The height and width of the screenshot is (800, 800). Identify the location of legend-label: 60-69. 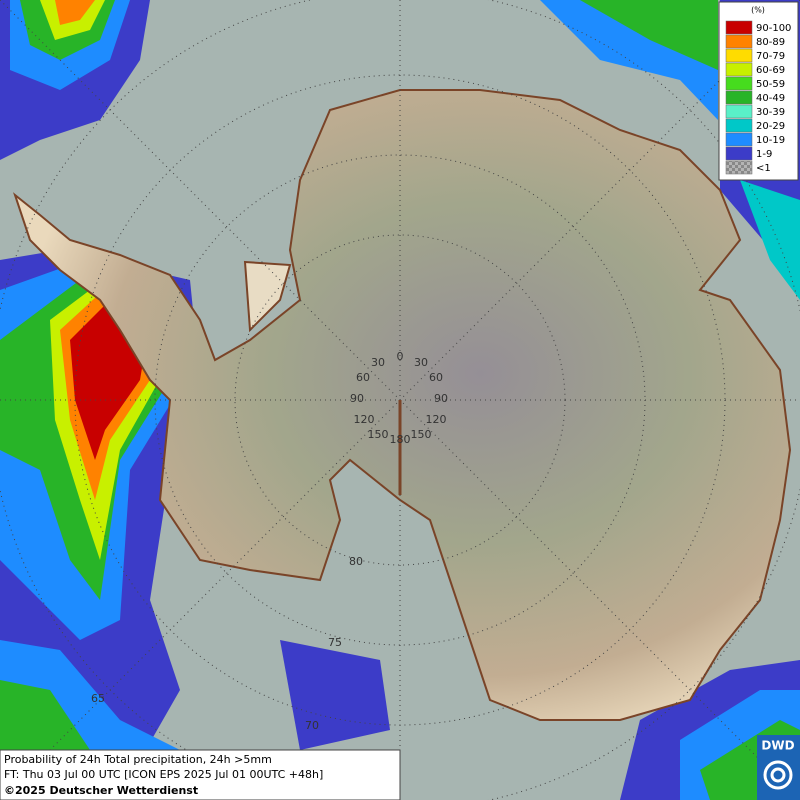
(770, 70).